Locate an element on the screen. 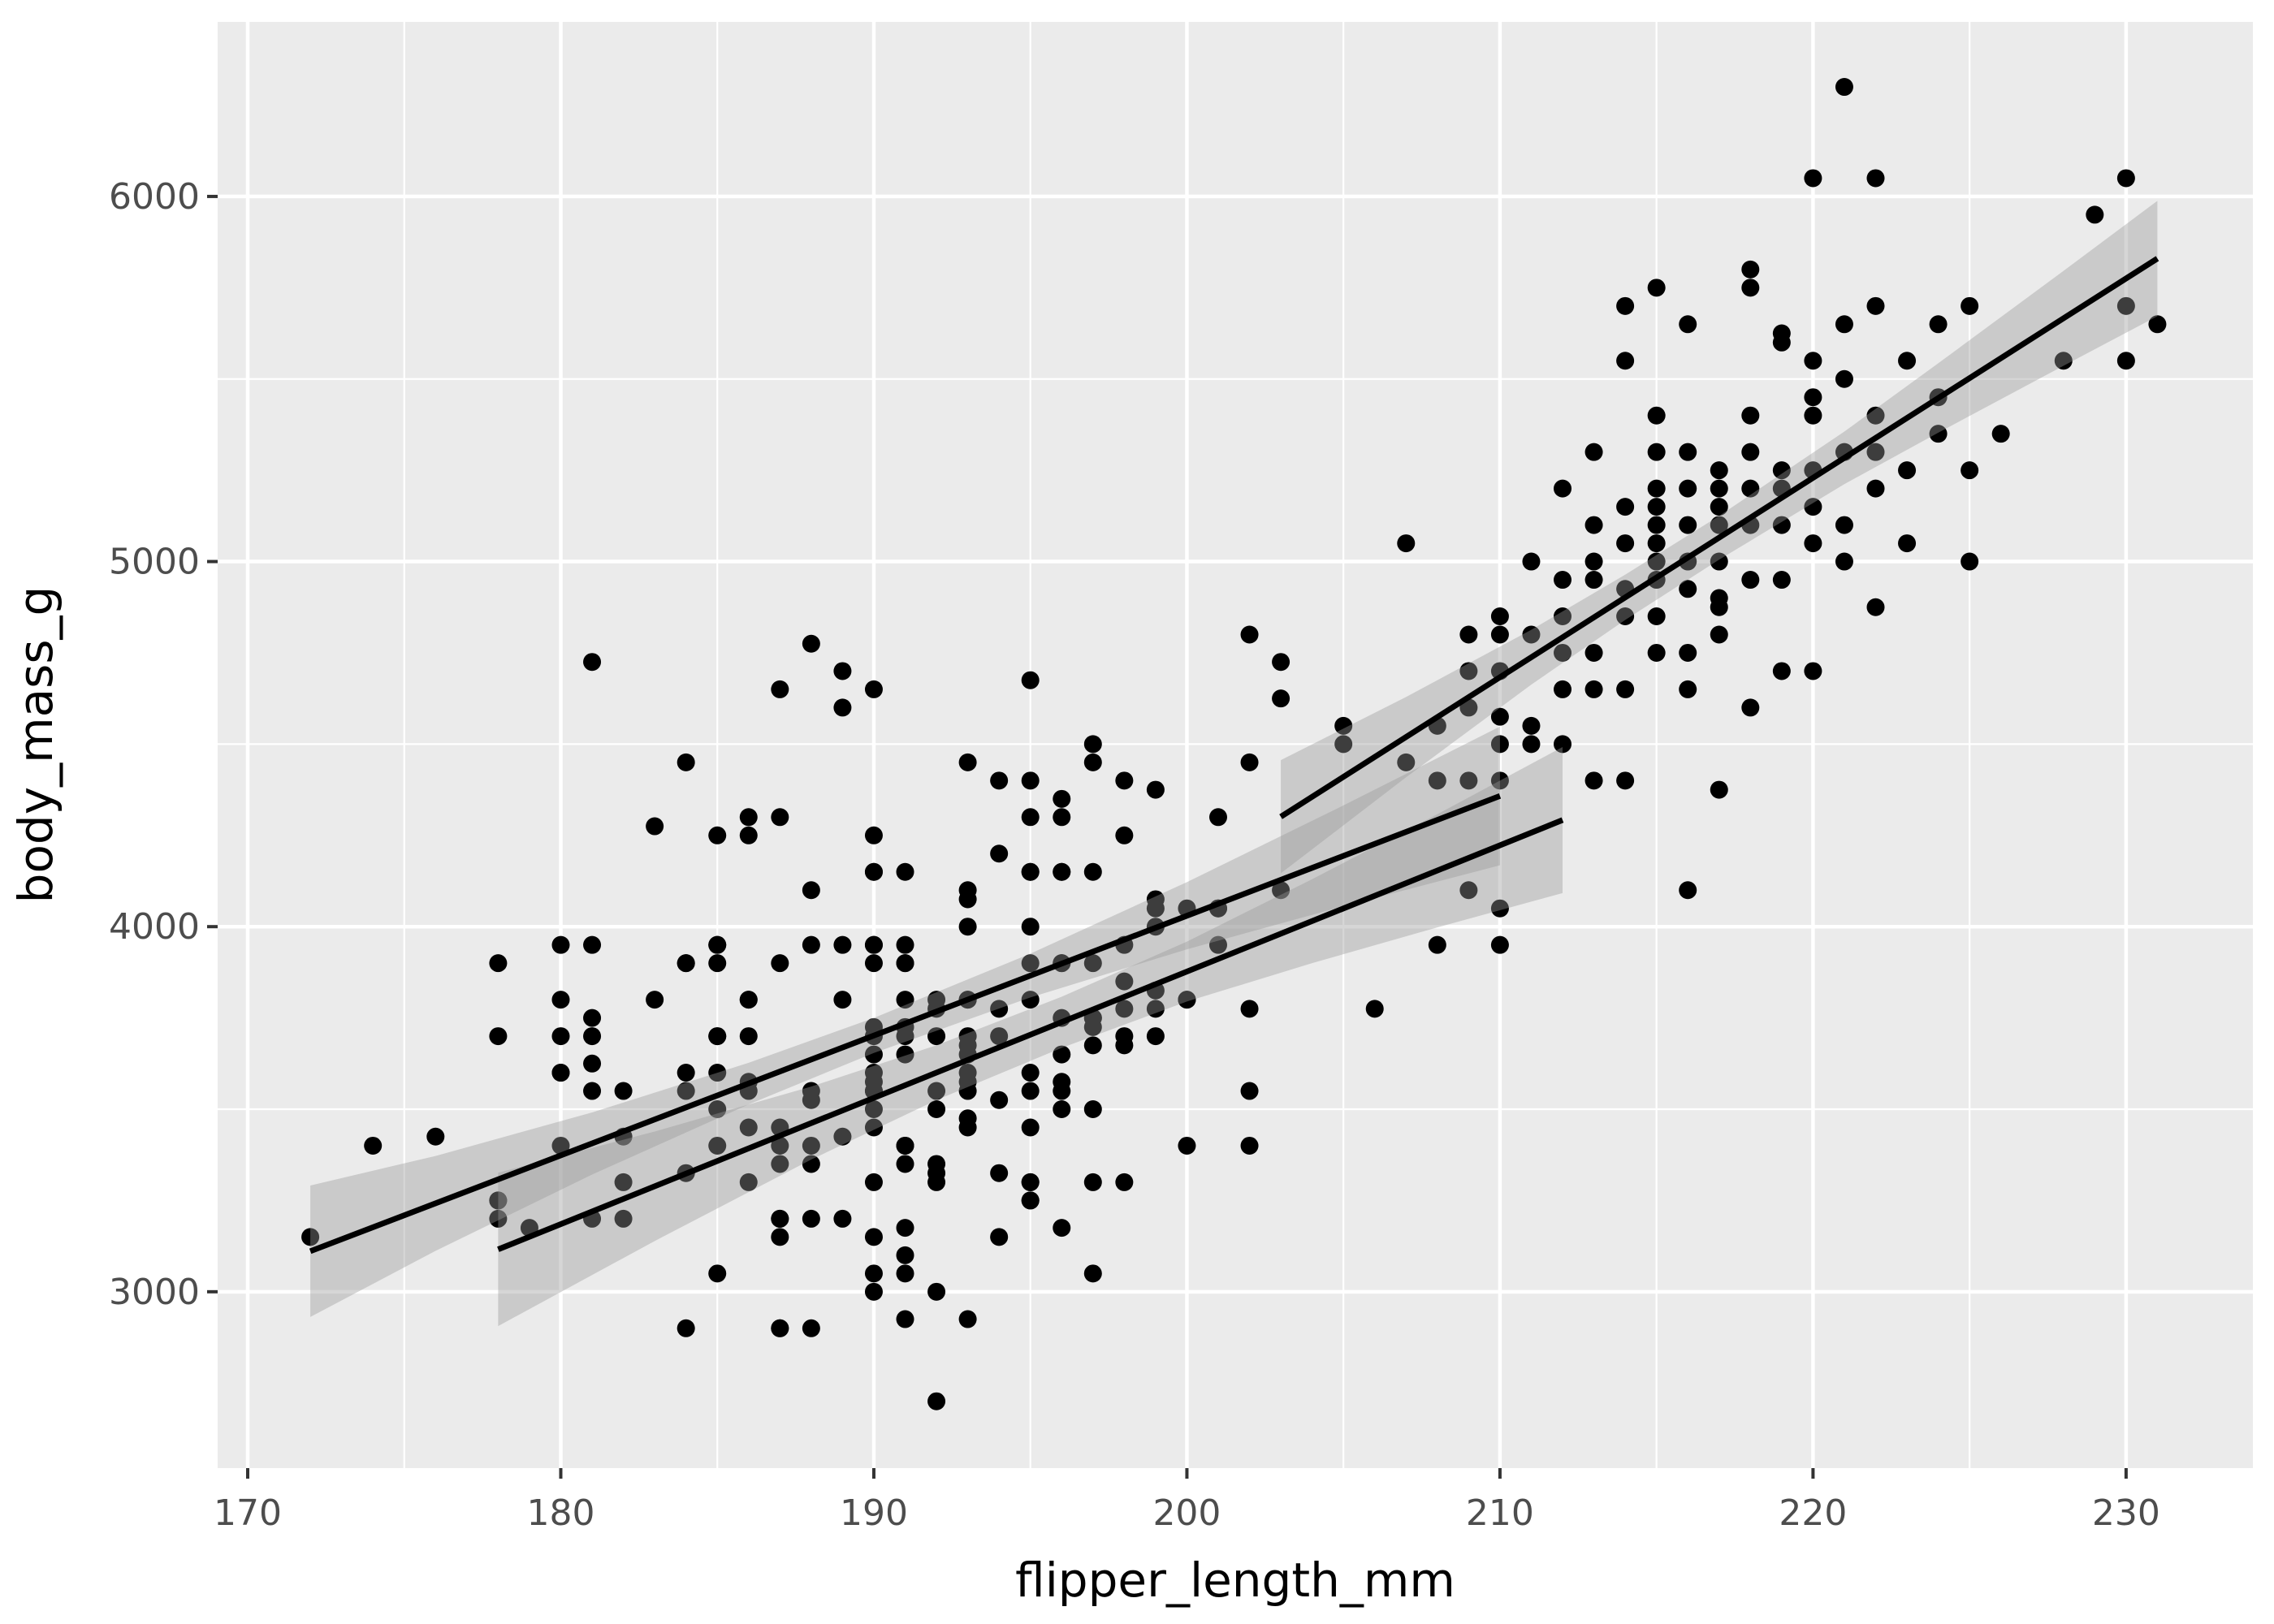 Image resolution: width=2274 pixels, height=1624 pixels. x-tick-label: 220 is located at coordinates (1813, 1513).